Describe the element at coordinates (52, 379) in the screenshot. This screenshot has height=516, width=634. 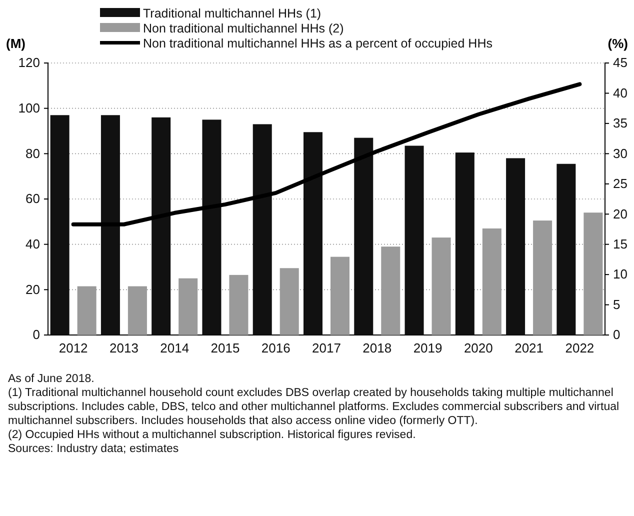
I see `text: As of June 2018.` at that location.